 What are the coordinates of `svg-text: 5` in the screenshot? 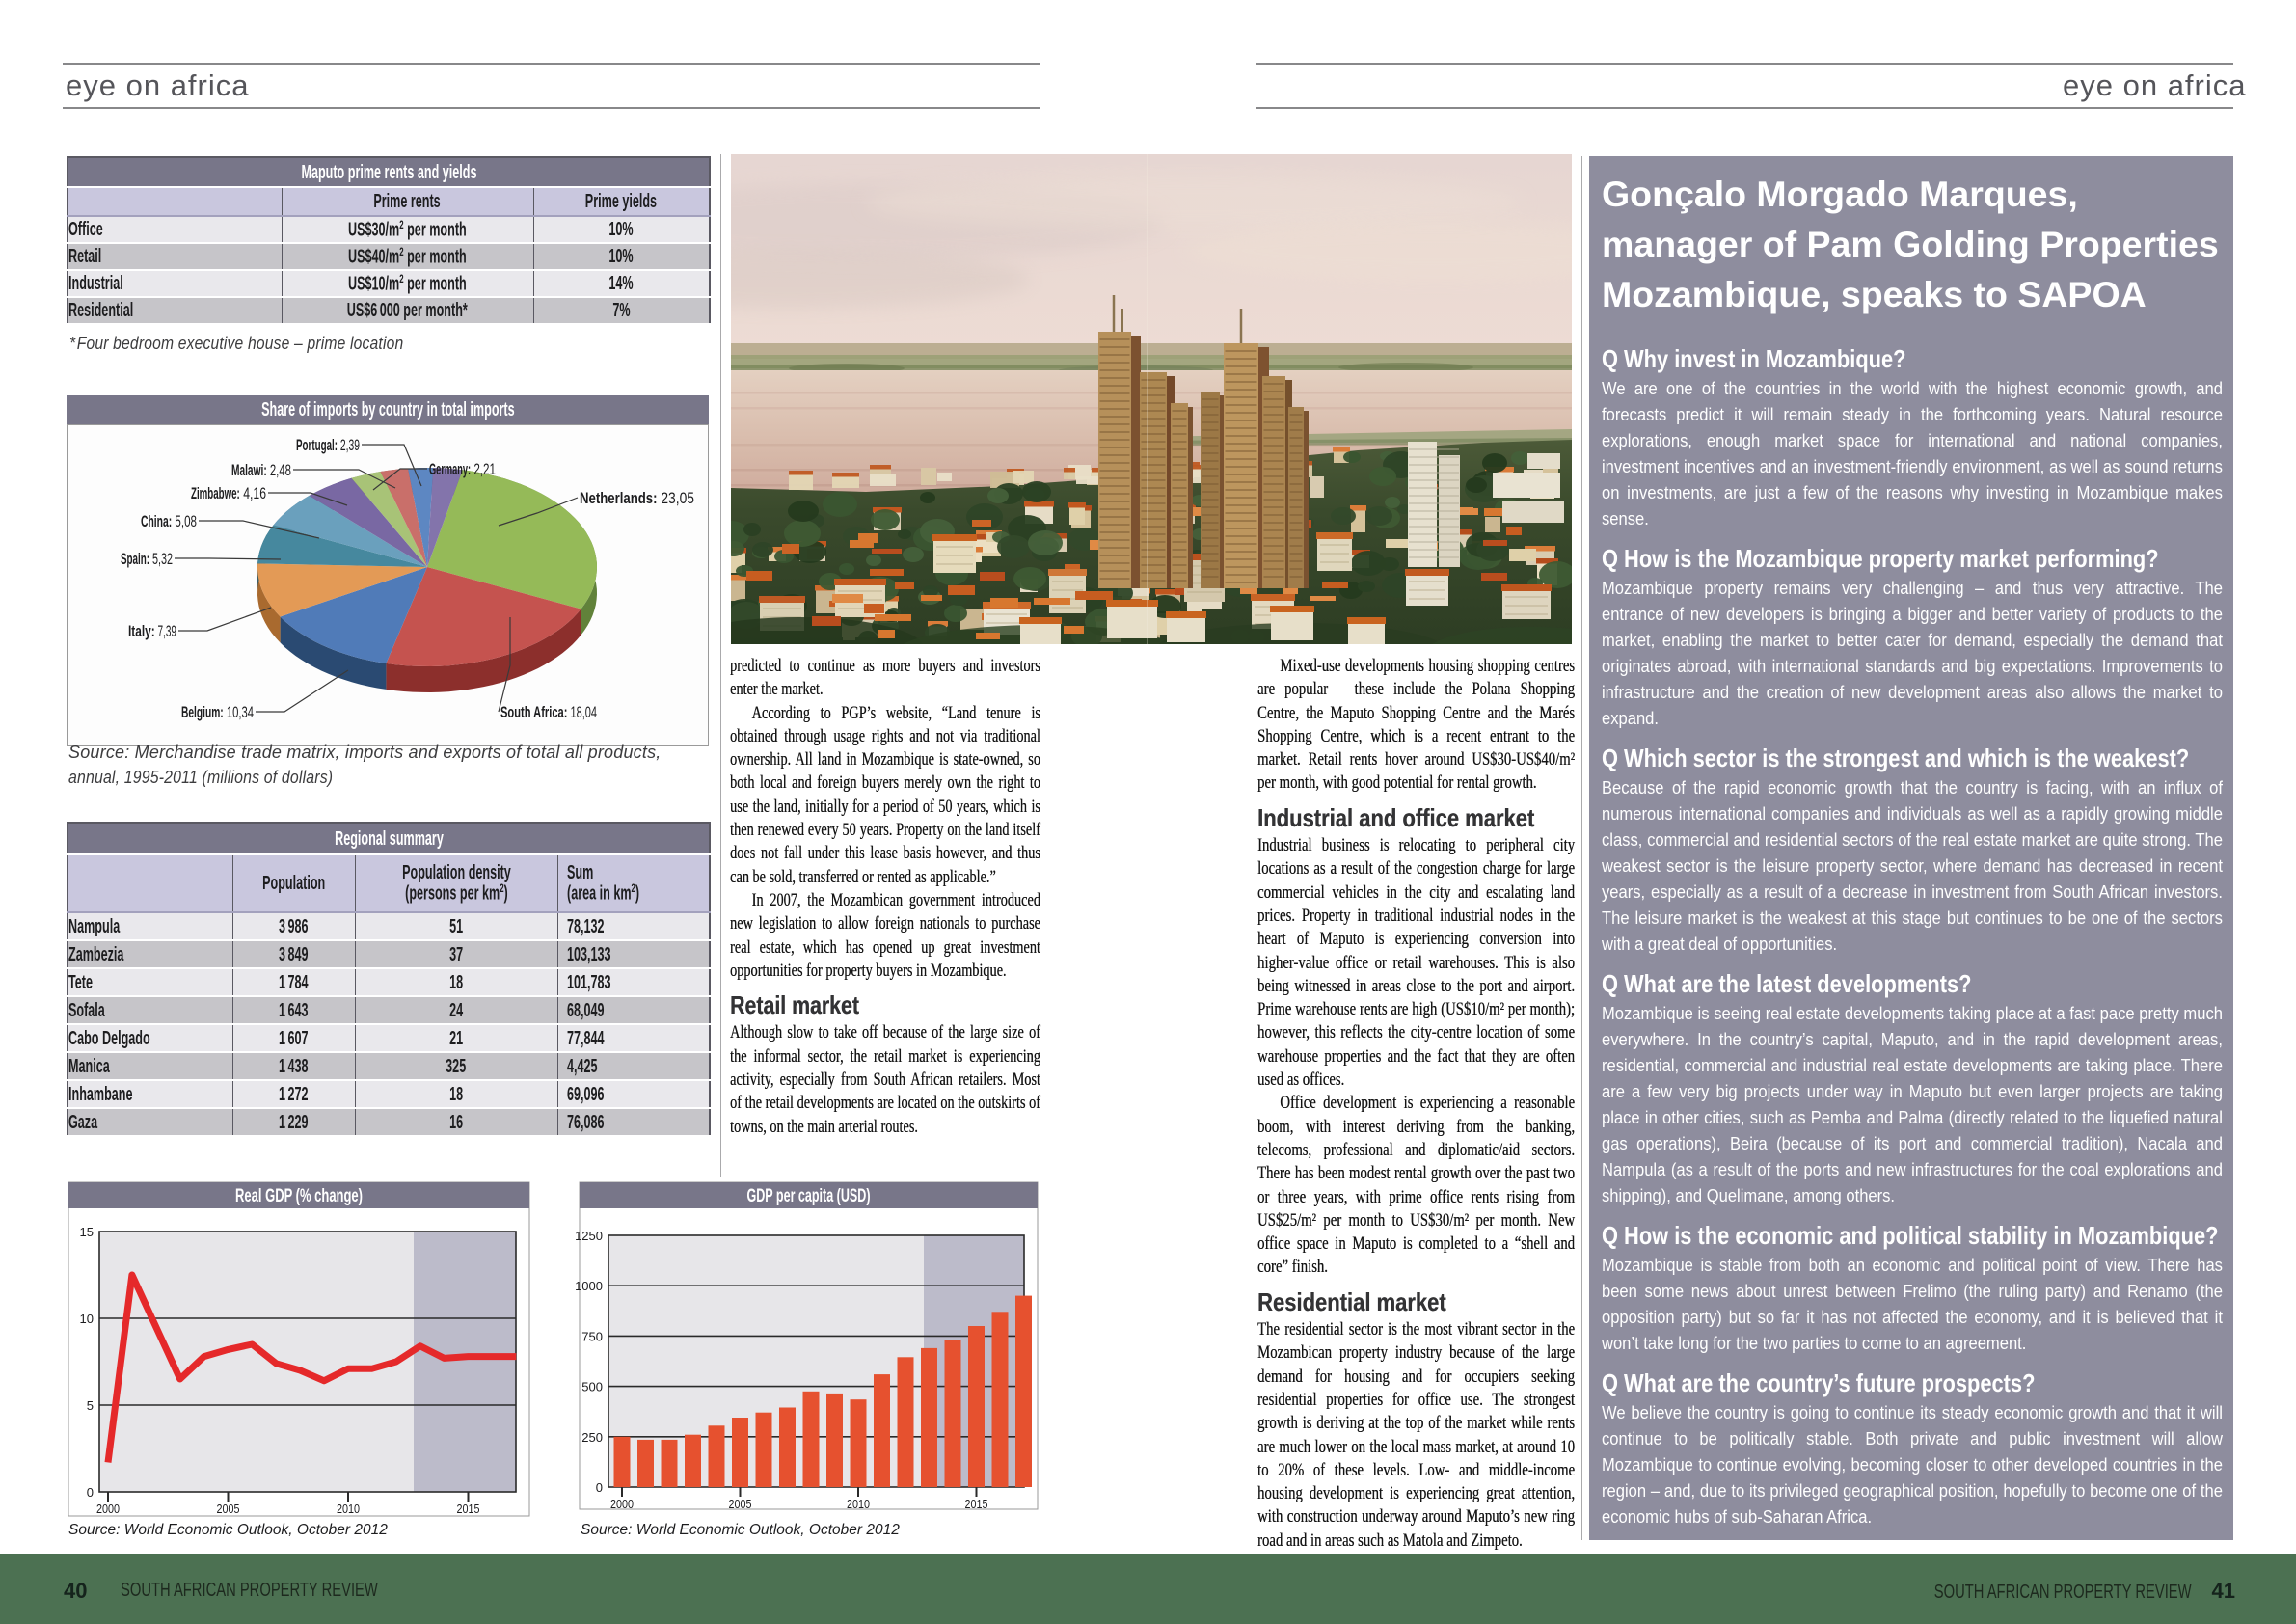 It's located at (90, 1405).